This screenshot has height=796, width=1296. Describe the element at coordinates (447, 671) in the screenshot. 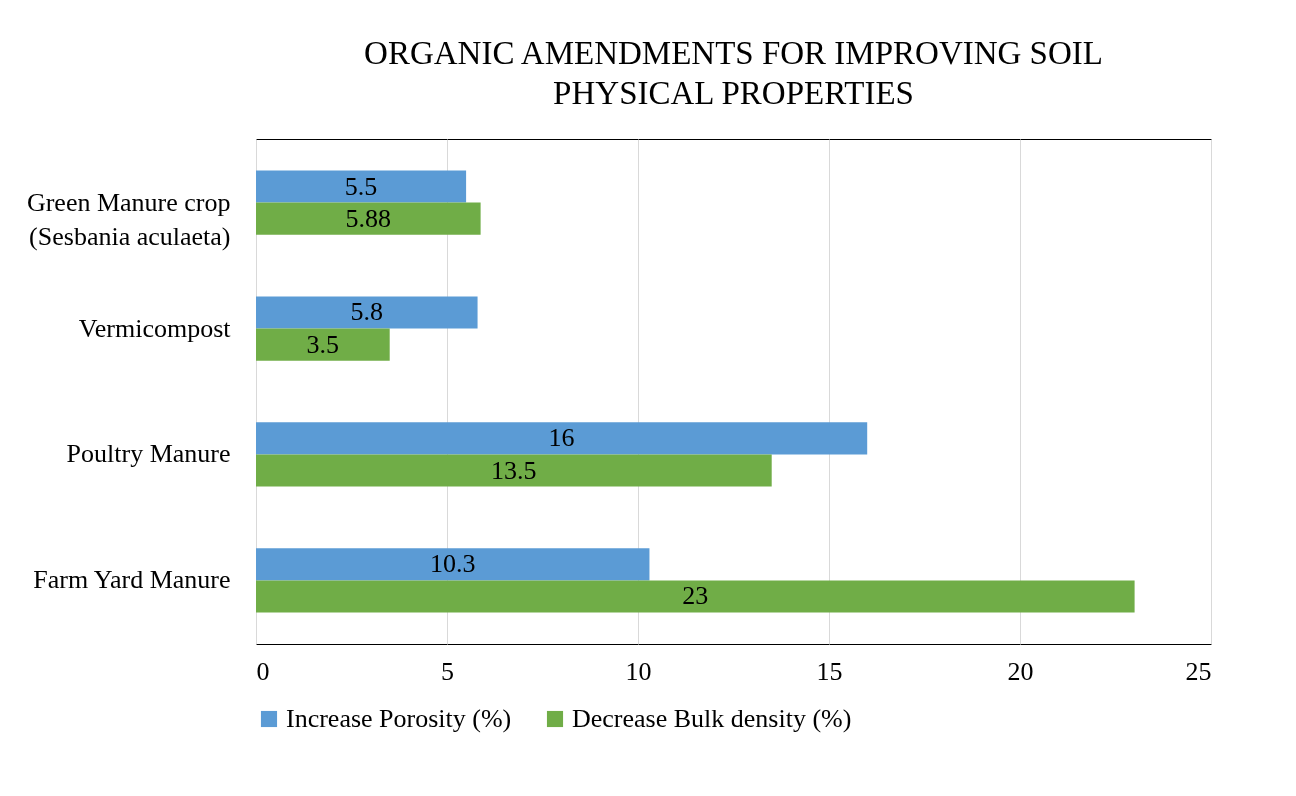

I see `x-tick-label: 5` at that location.